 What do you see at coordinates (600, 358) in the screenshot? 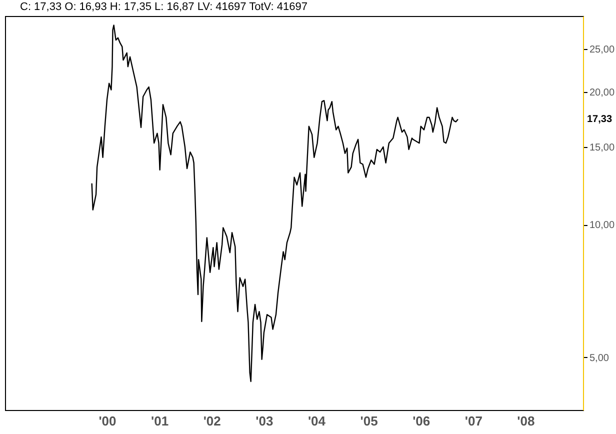
I see `y-tick-label: 5,00` at bounding box center [600, 358].